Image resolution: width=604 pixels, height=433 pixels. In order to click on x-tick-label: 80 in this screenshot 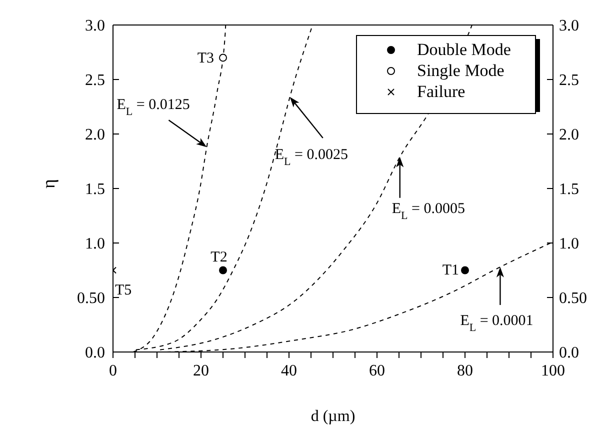, I will do `click(465, 371)`.